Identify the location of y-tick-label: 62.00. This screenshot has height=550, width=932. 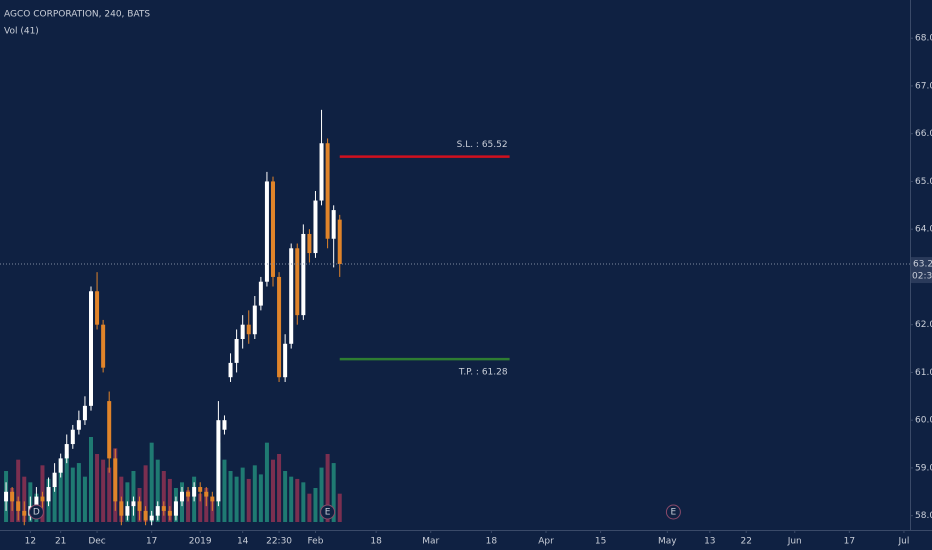
(923, 325).